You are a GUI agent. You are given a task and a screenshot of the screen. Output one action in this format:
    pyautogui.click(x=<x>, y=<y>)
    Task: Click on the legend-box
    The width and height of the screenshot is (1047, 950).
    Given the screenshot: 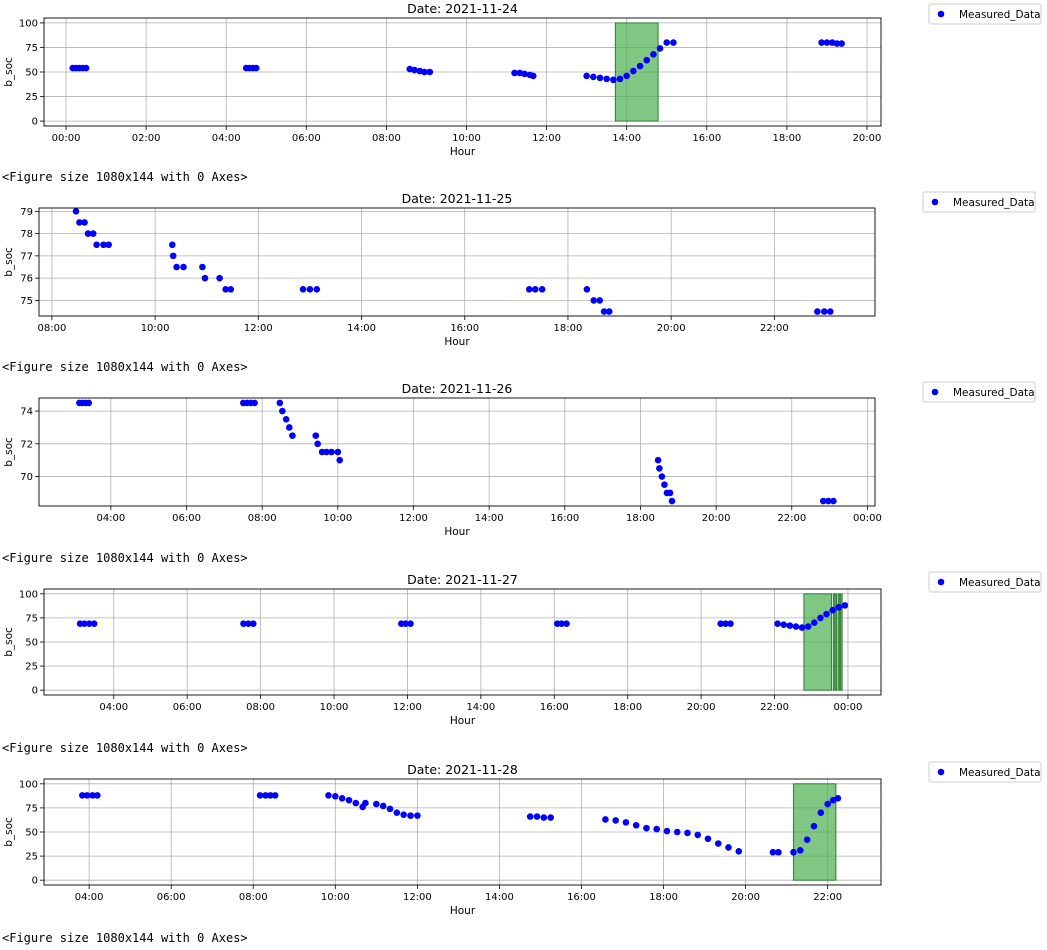 What is the action you would take?
    pyautogui.click(x=985, y=582)
    